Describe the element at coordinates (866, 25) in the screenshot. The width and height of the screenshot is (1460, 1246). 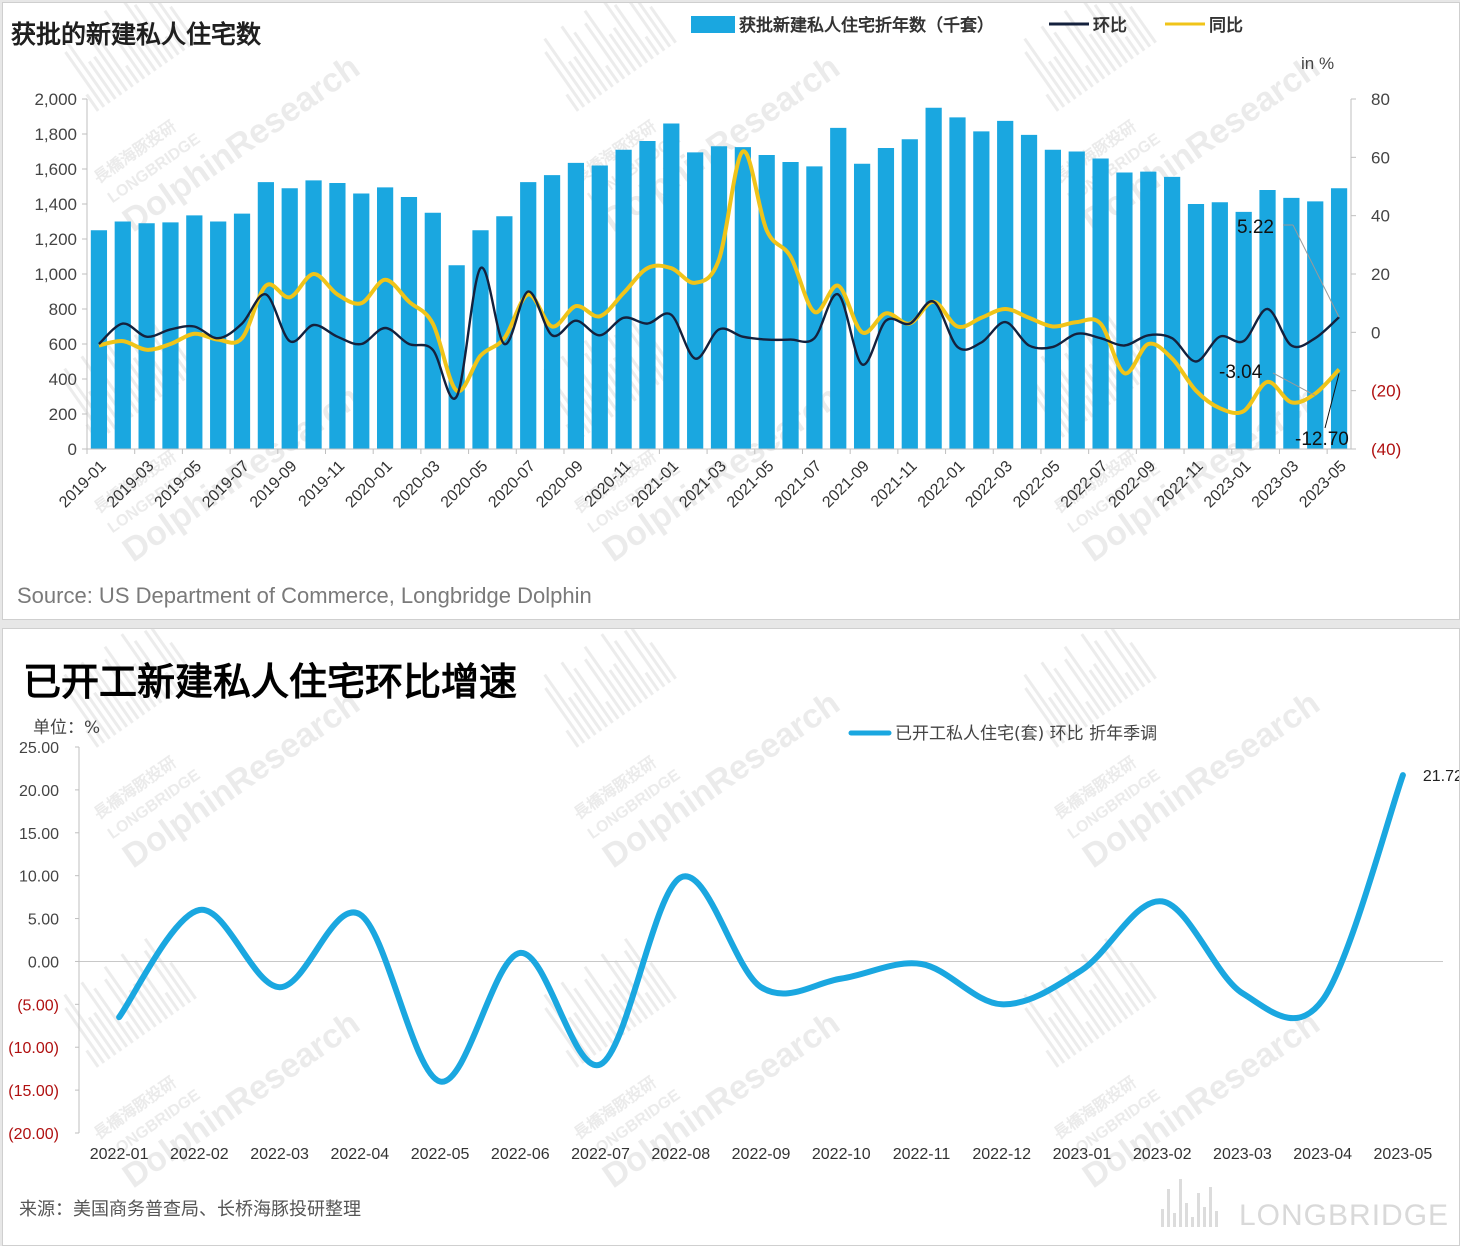
I see `legend-bar-label: 获批新建私人住宅折年数（千套）` at that location.